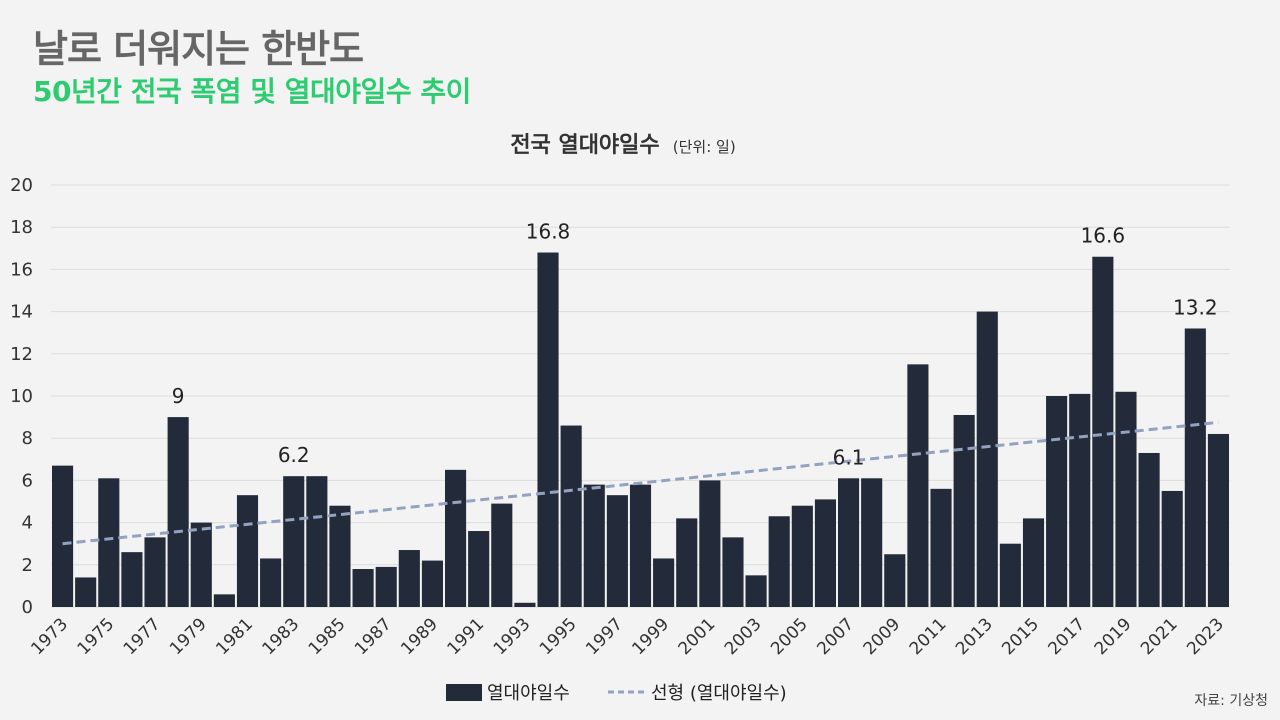 This screenshot has width=1280, height=720. I want to click on y-tick-label: 8, so click(27, 438).